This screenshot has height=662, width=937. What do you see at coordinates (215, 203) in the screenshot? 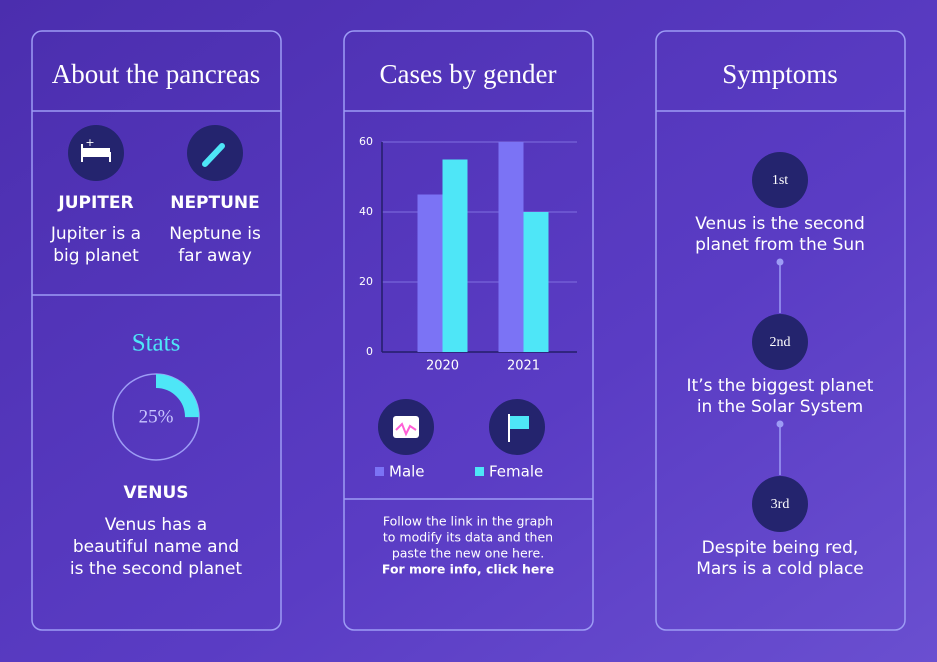
I see `item-name: NEPTUNE` at bounding box center [215, 203].